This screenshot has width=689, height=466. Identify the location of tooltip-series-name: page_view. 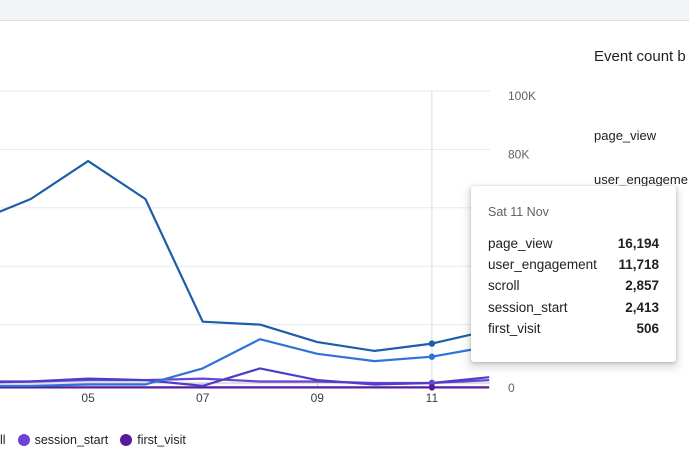
(520, 244).